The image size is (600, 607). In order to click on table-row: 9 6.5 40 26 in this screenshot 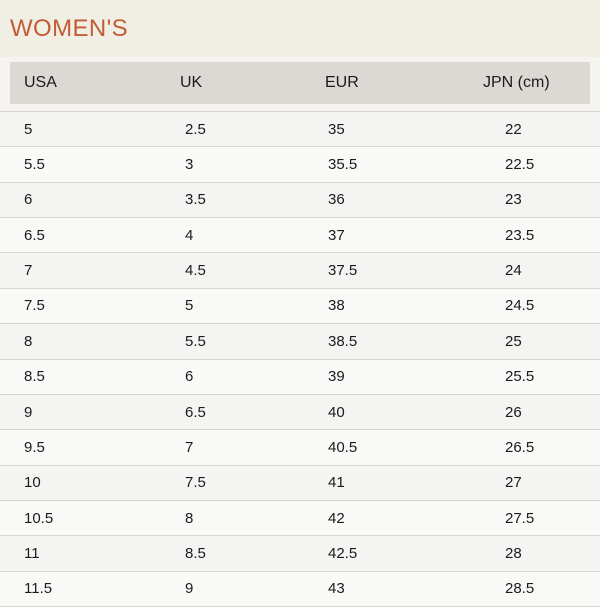, I will do `click(300, 412)`.